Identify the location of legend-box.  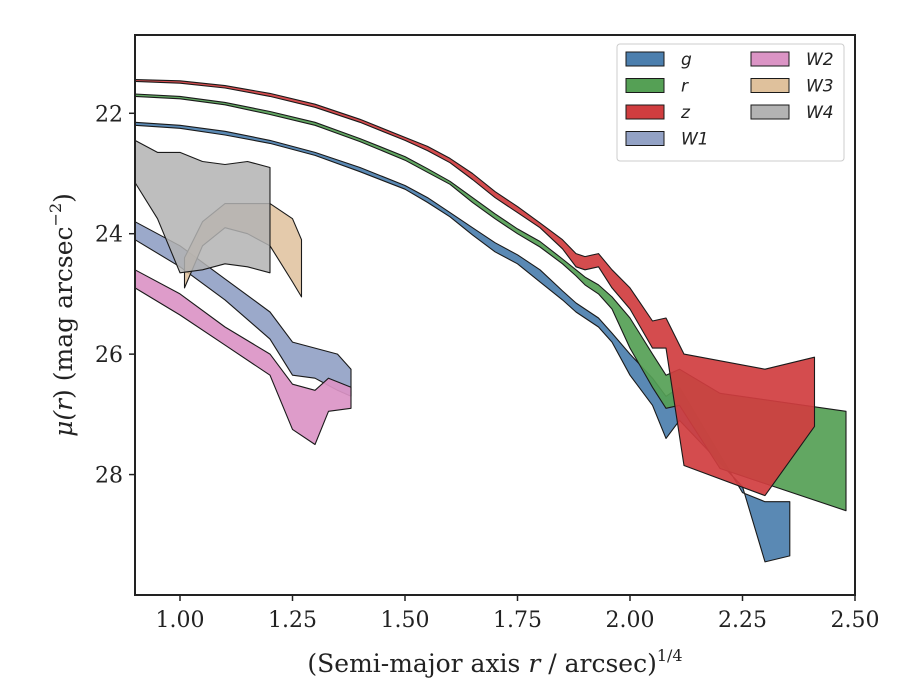
(730, 102).